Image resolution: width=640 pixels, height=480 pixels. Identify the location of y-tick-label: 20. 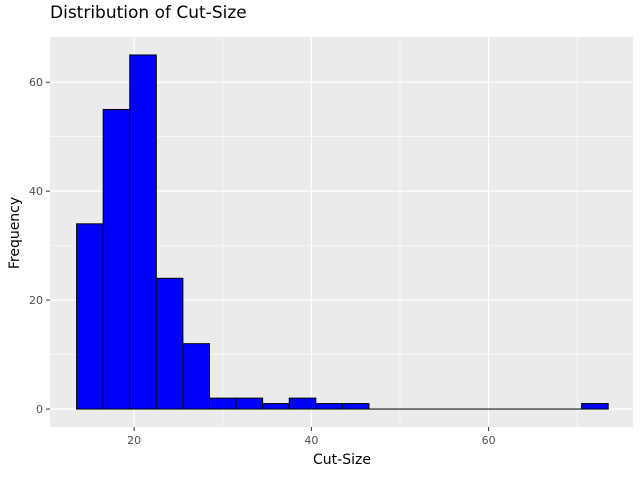
(36, 300).